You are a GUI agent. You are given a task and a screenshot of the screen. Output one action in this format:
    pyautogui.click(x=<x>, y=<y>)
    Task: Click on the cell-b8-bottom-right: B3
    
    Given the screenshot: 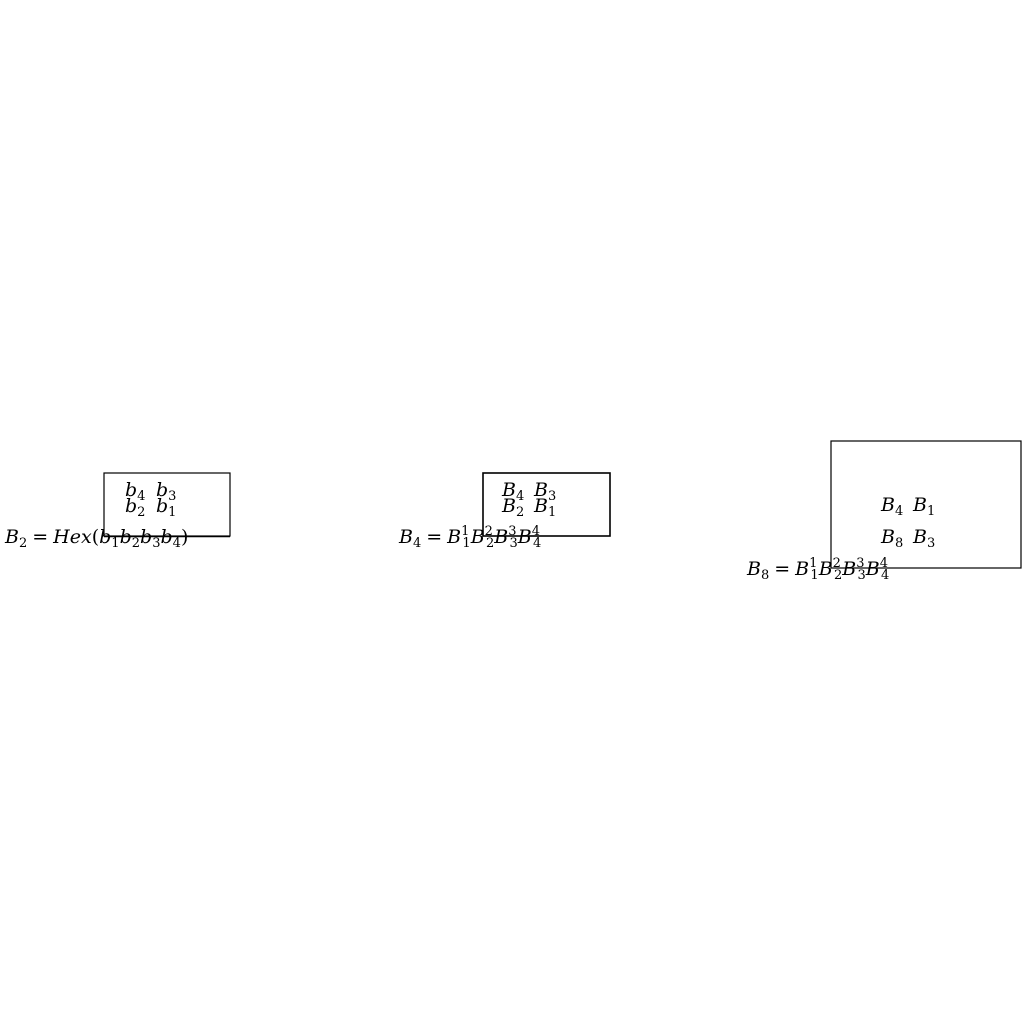 What is the action you would take?
    pyautogui.click(x=923, y=538)
    